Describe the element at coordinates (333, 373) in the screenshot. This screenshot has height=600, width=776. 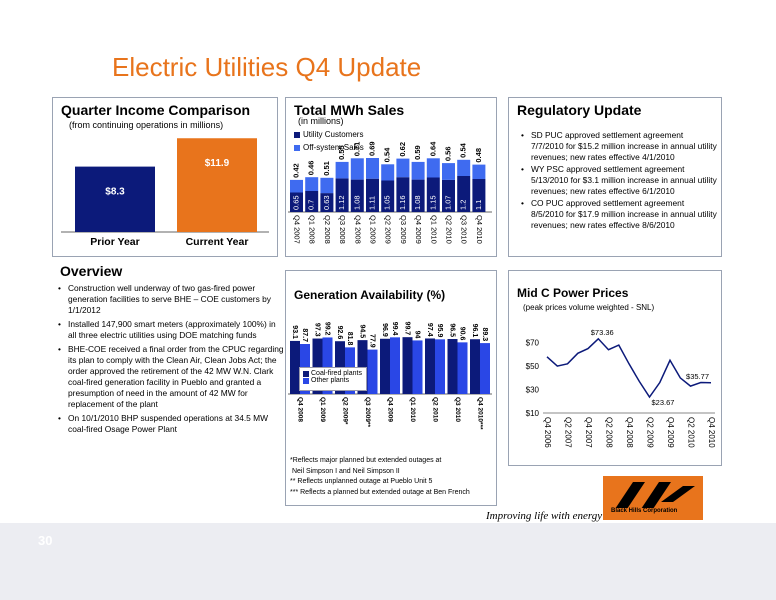
I see `gen-legend-coal: Coal-fired plants` at that location.